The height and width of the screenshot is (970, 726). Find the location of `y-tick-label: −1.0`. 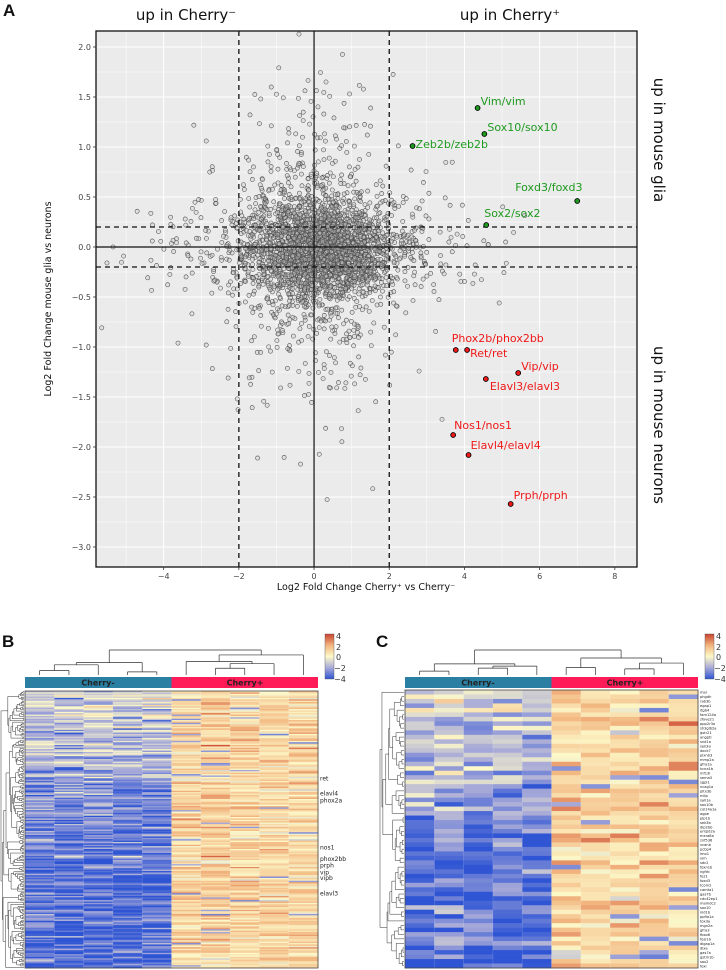

y-tick-label: −1.0 is located at coordinates (81, 347).